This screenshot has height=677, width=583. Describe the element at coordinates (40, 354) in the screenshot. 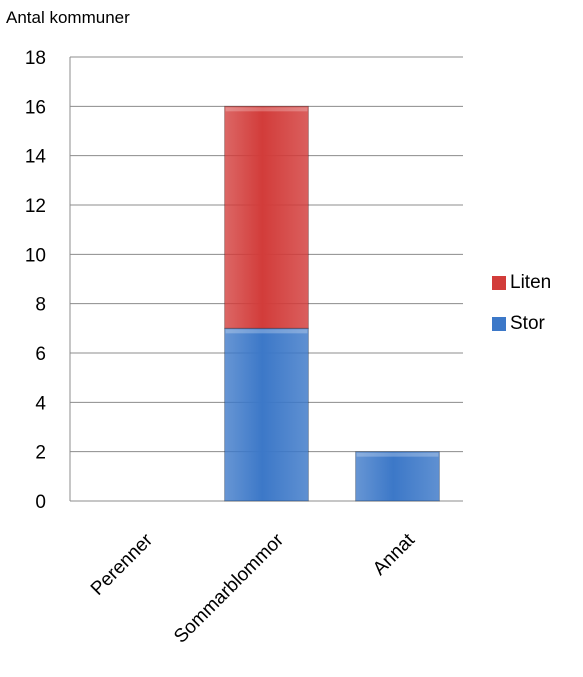

I see `y-tick-label: 6` at that location.